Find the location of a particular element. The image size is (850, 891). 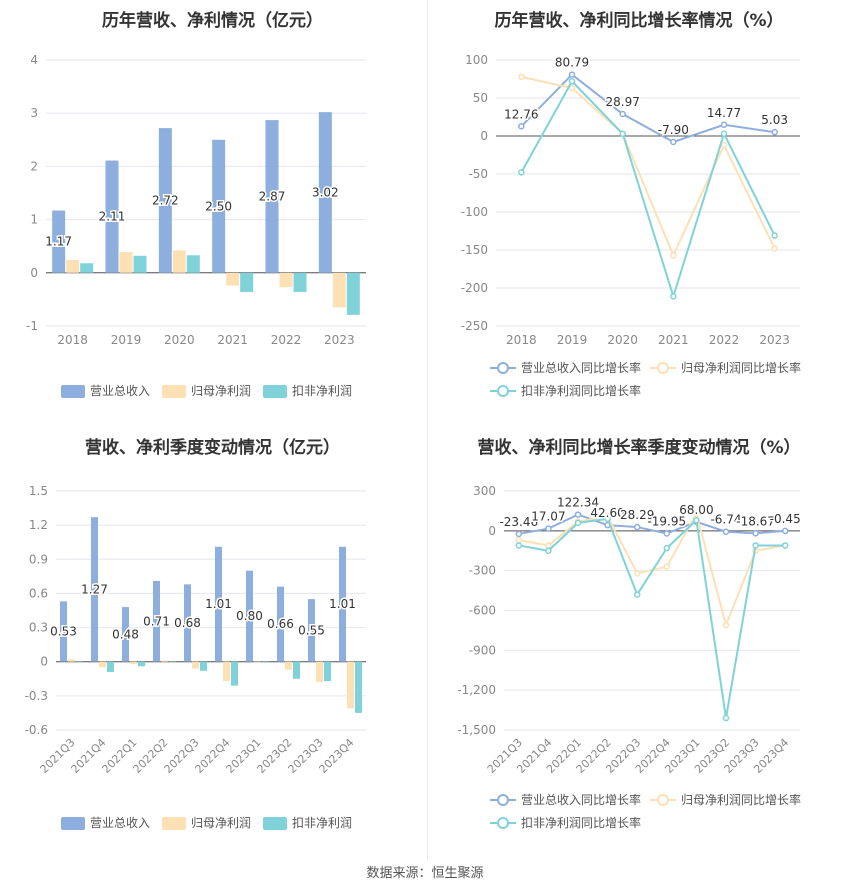

y-tick-label: -250 is located at coordinates (474, 326).